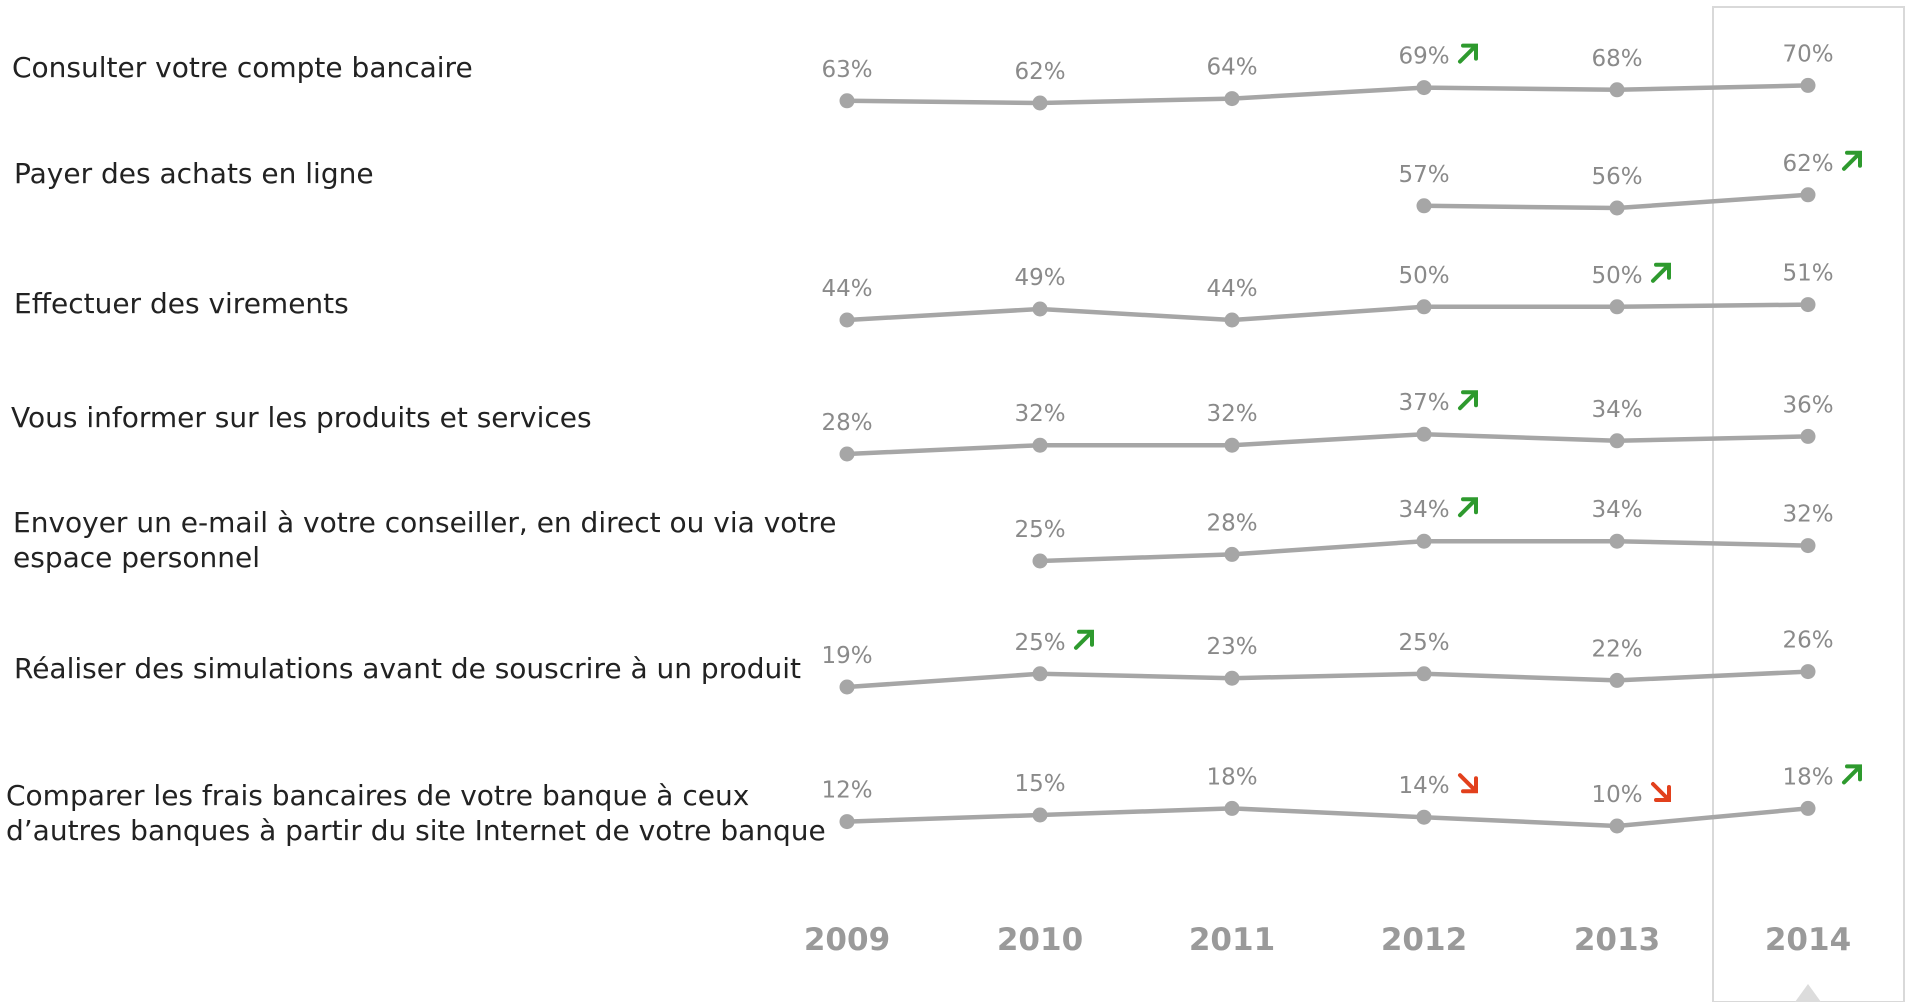  Describe the element at coordinates (1616, 795) in the screenshot. I see `value-label: 10%` at that location.